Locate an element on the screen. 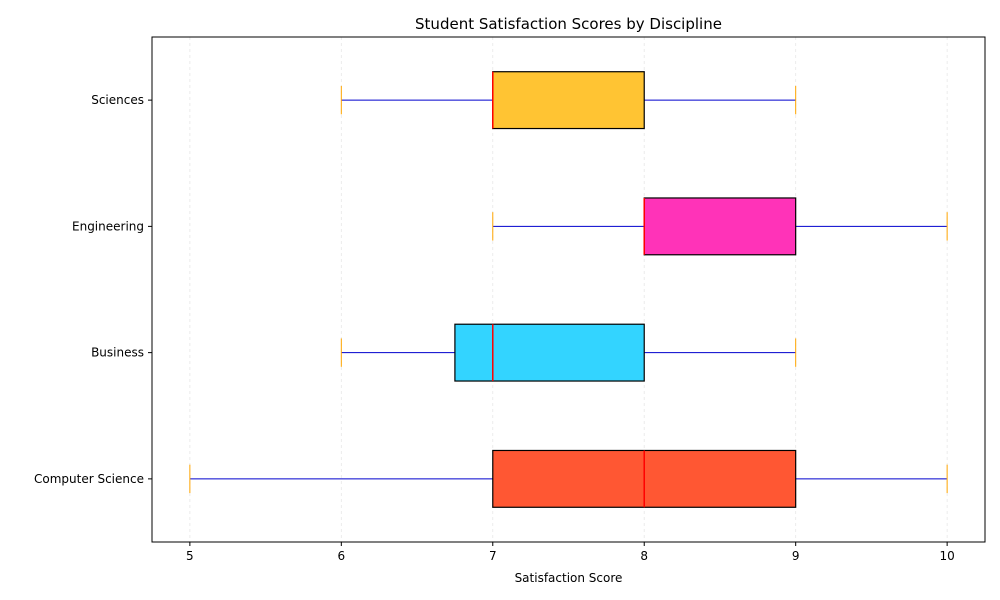 The height and width of the screenshot is (600, 1000). y-tick-label: Engineering is located at coordinates (108, 226).